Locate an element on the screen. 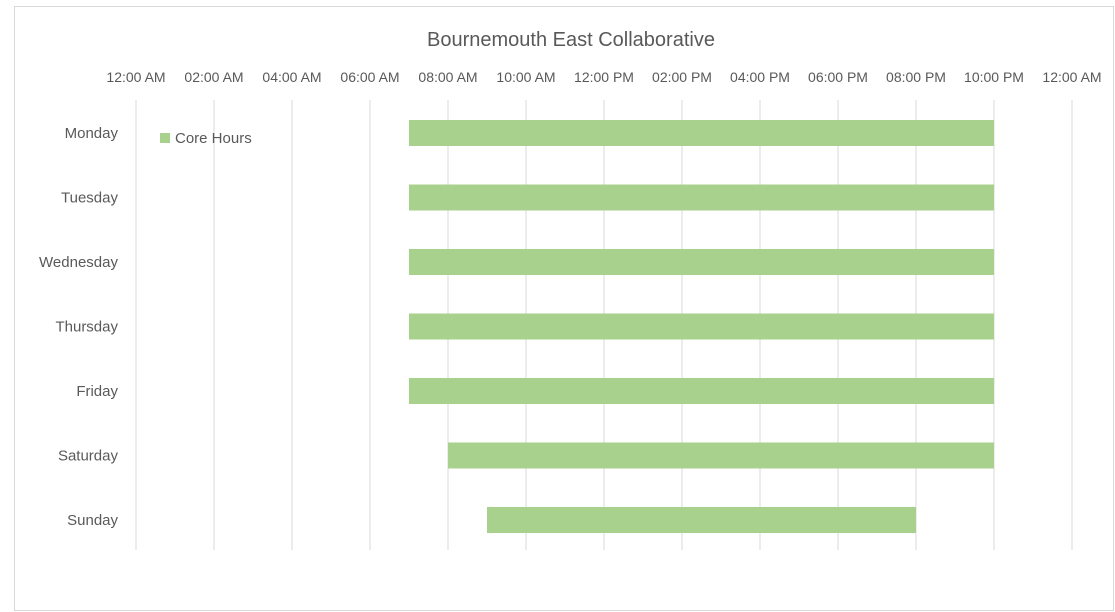 The height and width of the screenshot is (612, 1115). bar-friday is located at coordinates (701, 391).